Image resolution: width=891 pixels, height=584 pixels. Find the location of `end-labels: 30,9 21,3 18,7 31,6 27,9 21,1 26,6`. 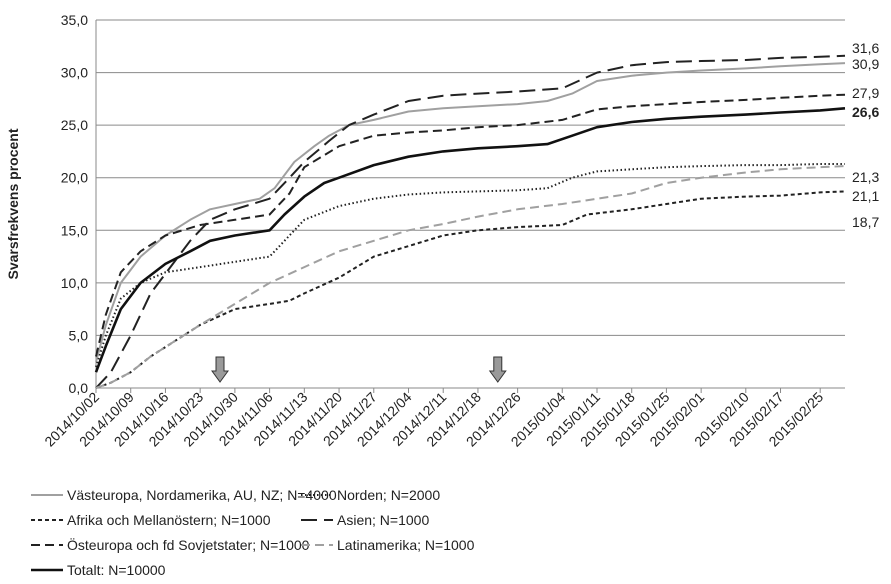

end-labels: 30,9 21,3 18,7 31,6 27,9 21,1 26,6 is located at coordinates (865, 135).